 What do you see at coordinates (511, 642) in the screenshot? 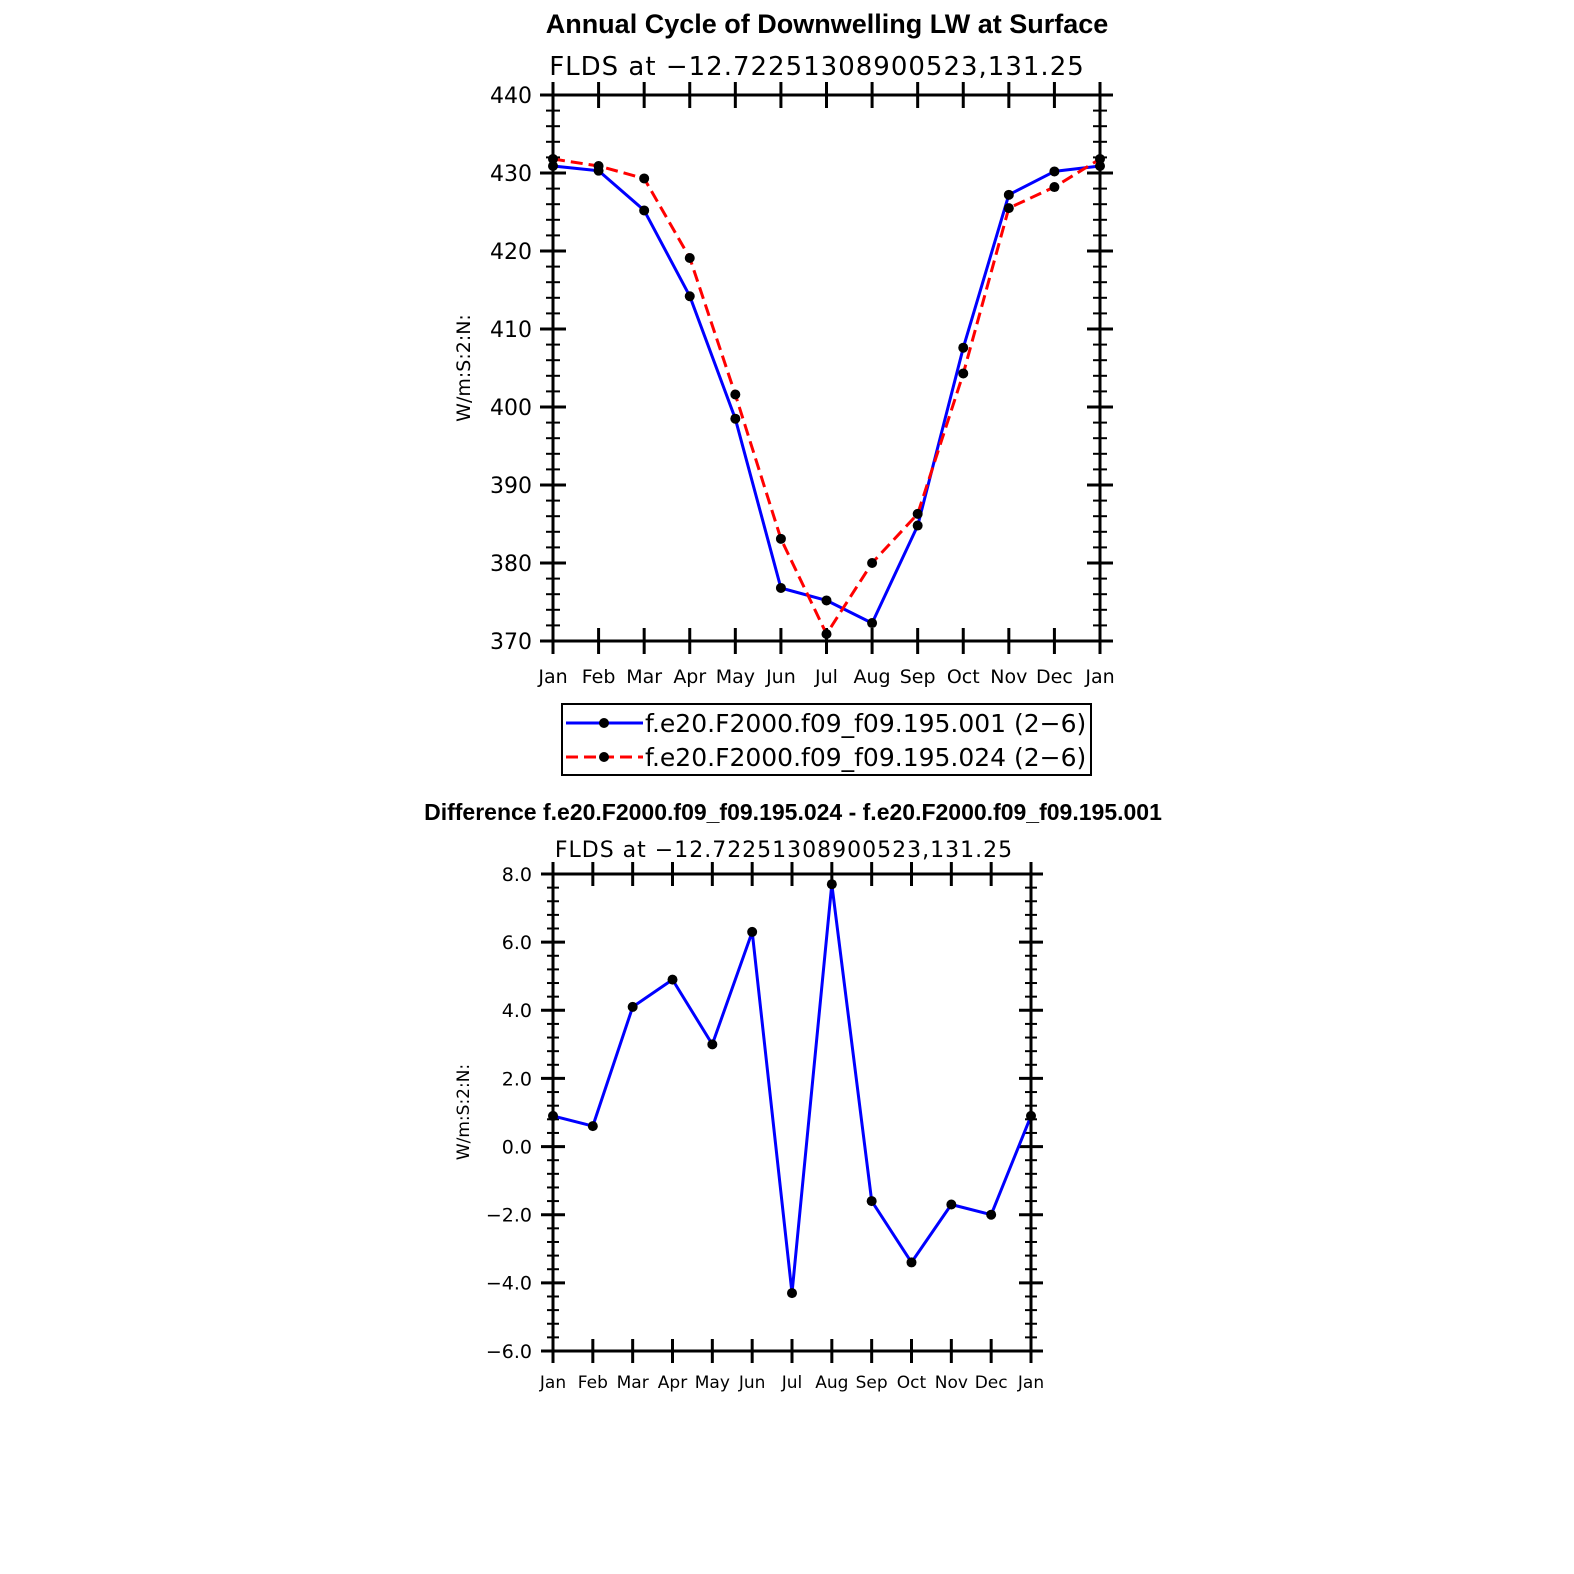
I see `y-tick-label: 370` at bounding box center [511, 642].